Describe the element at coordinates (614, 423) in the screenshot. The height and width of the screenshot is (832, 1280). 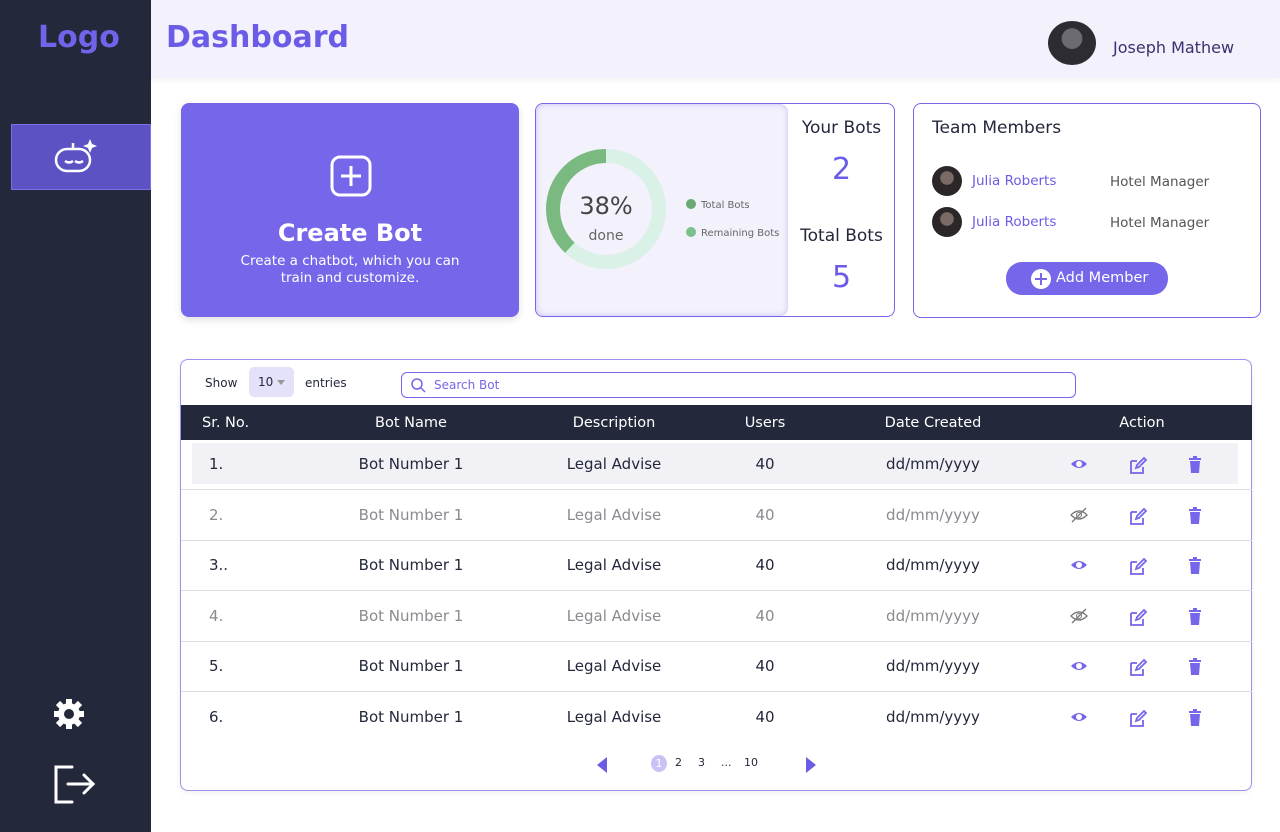
I see `column-header: Description` at that location.